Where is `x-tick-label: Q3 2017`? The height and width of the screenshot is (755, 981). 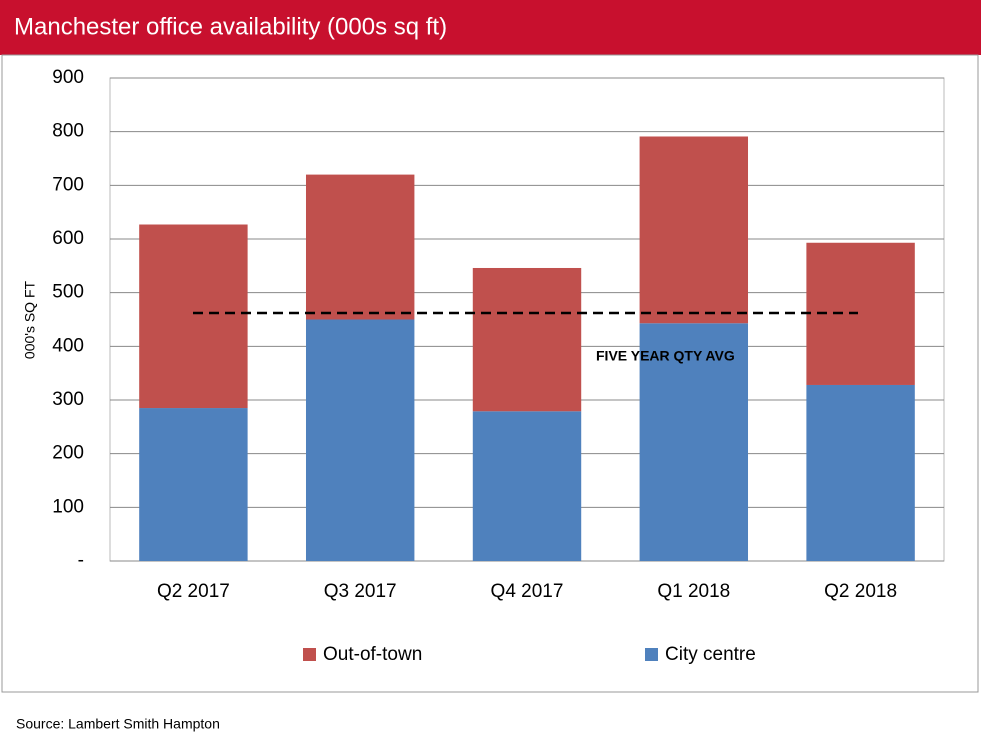 x-tick-label: Q3 2017 is located at coordinates (360, 591).